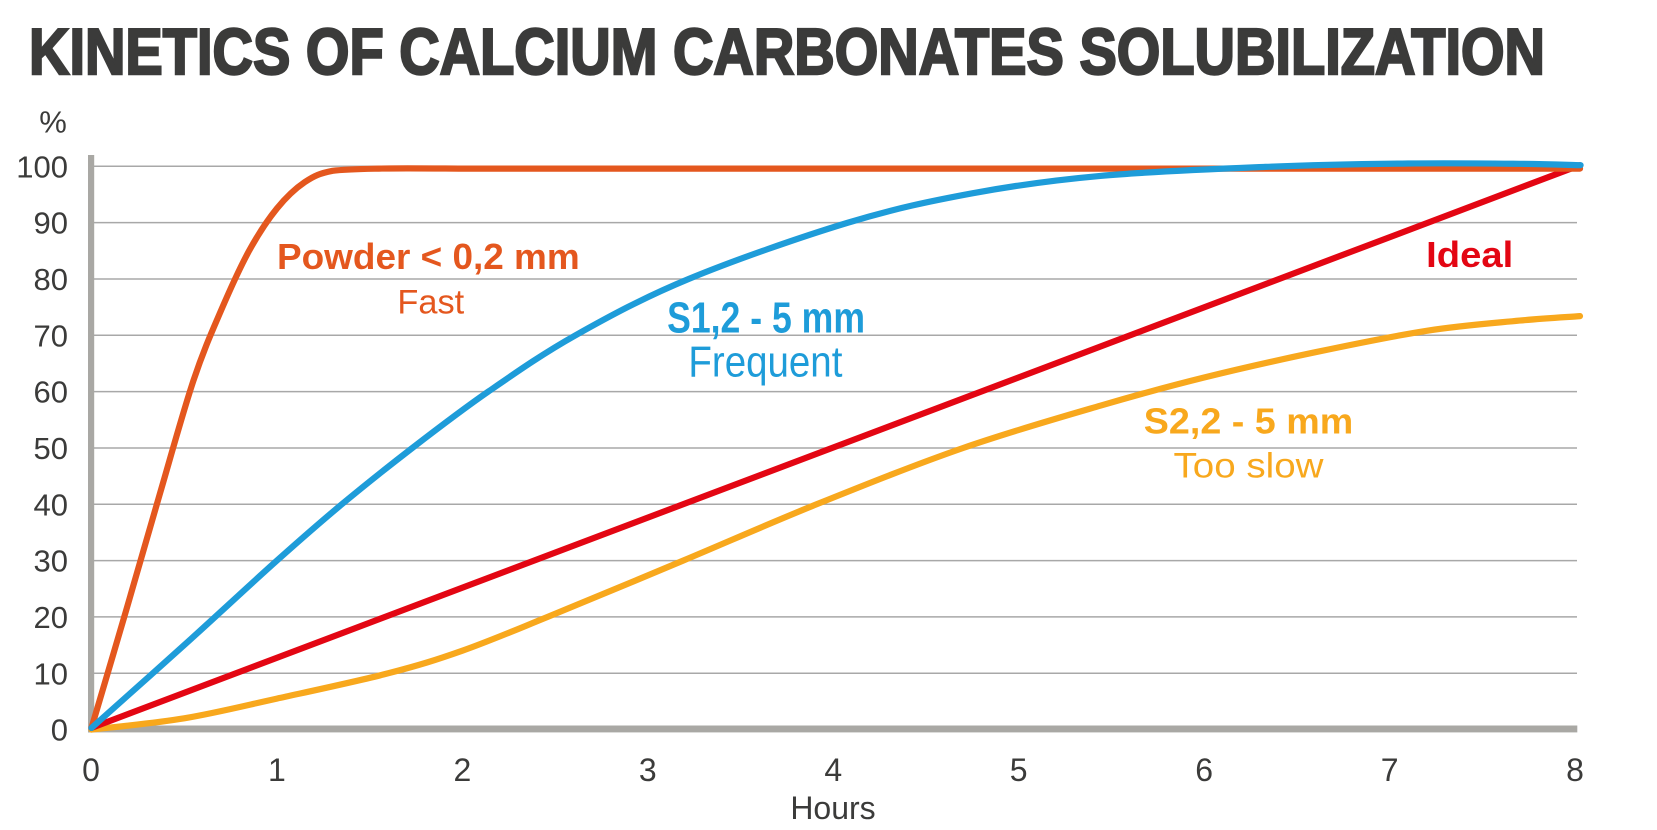 This screenshot has height=830, width=1657. Describe the element at coordinates (51, 392) in the screenshot. I see `svg-text: 60` at that location.